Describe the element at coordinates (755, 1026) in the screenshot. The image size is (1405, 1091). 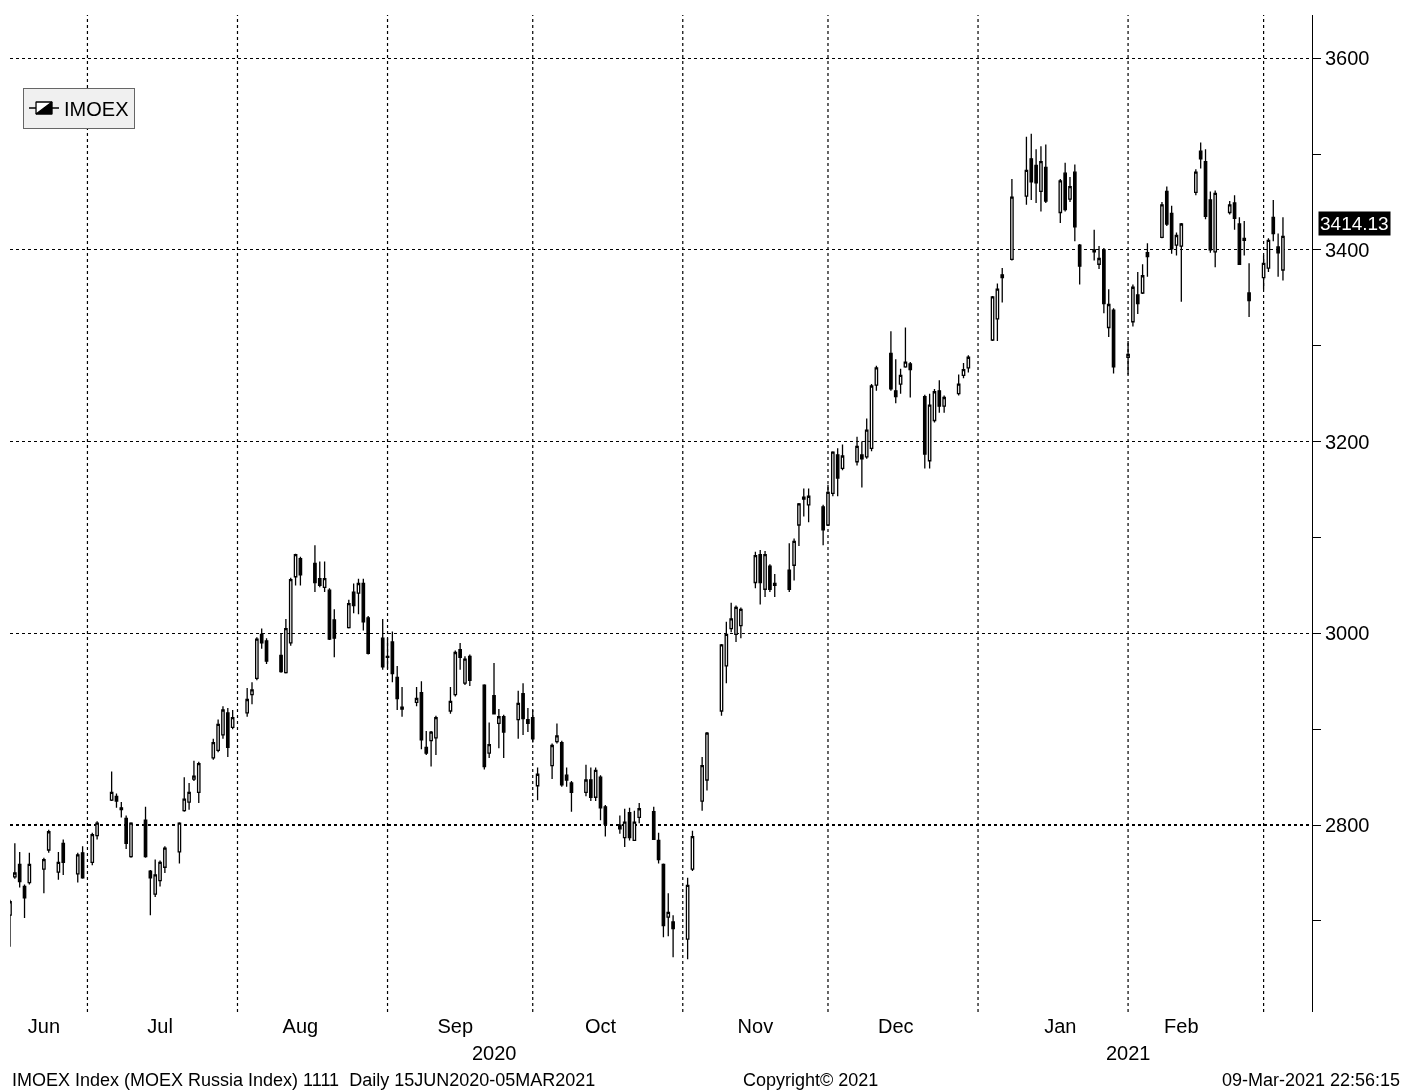
I see `x-tick-label: Nov` at that location.